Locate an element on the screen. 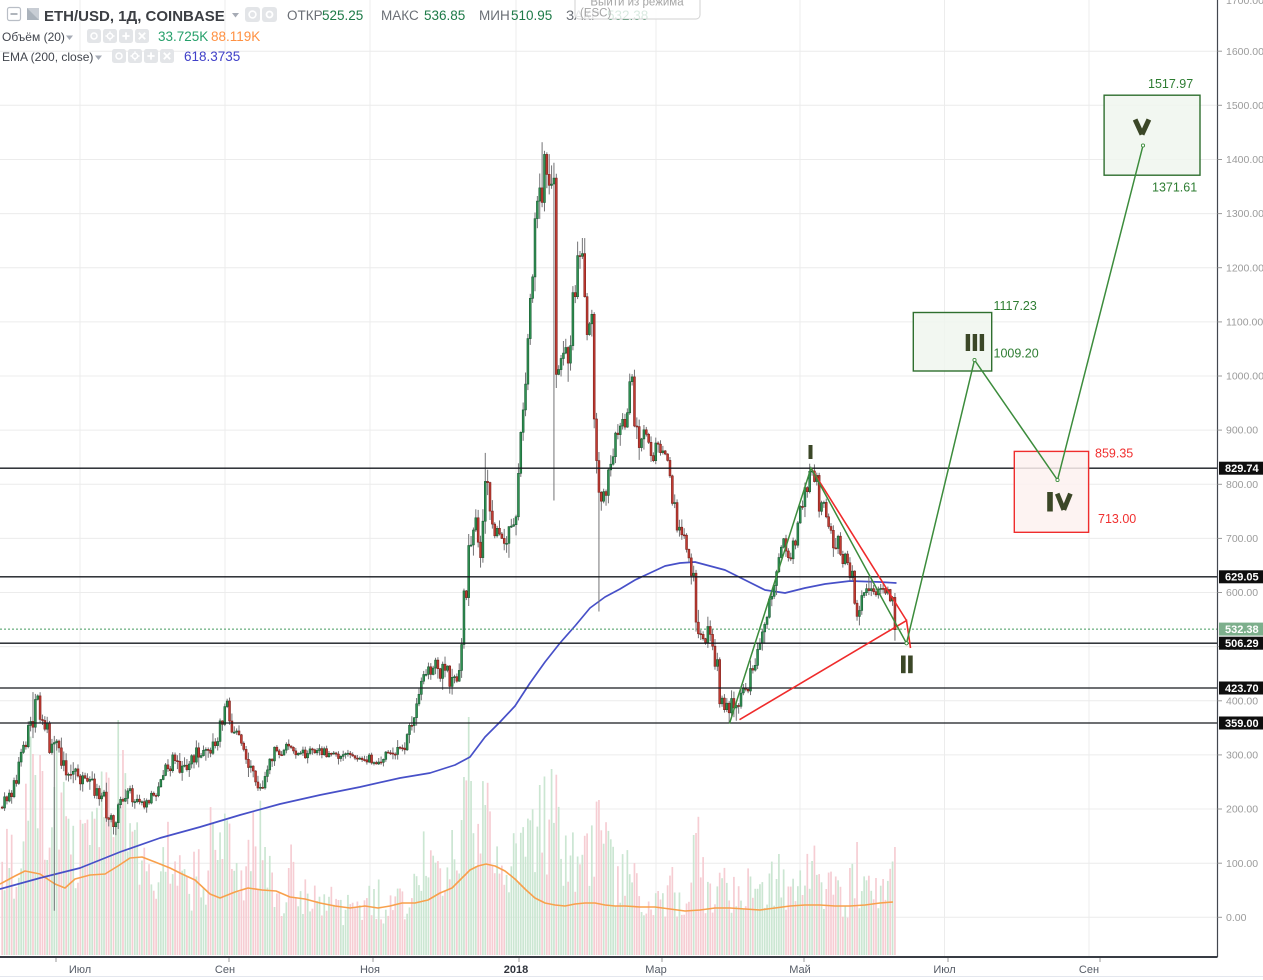 The width and height of the screenshot is (1263, 980). svg-text: 1009.20 is located at coordinates (1016, 354).